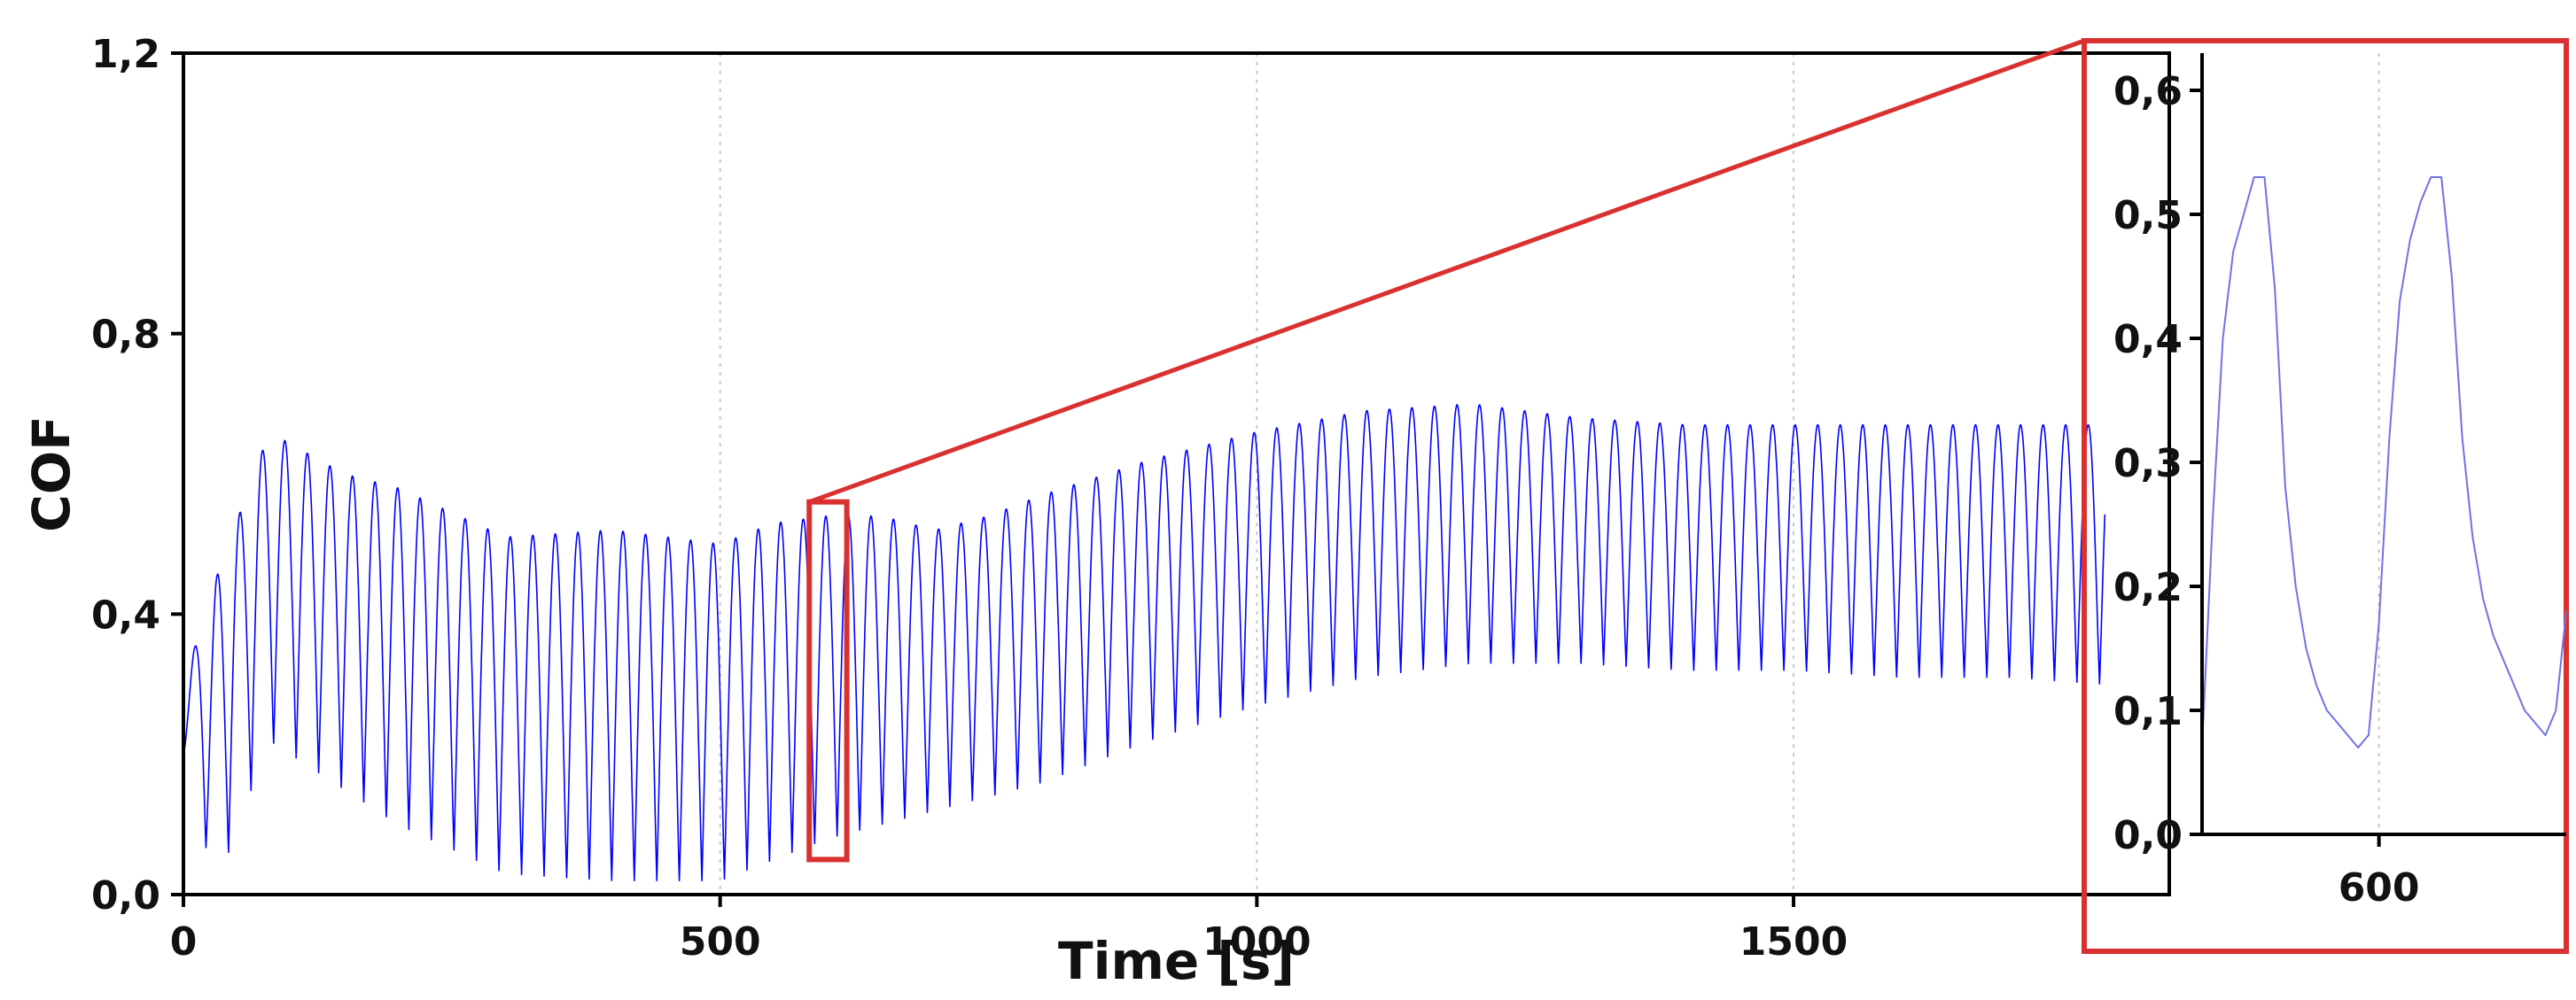 The height and width of the screenshot is (1000, 2576). Describe the element at coordinates (1794, 942) in the screenshot. I see `x-tick-label: 1500` at that location.